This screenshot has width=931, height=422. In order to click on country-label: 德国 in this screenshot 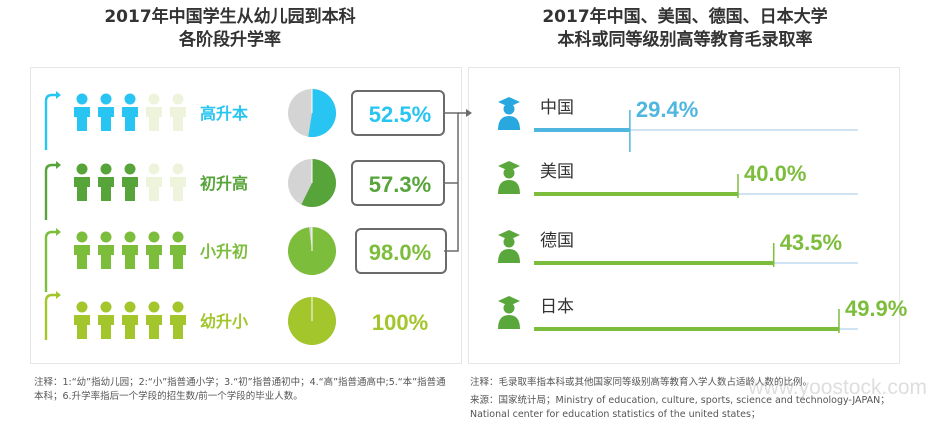, I will do `click(557, 241)`.